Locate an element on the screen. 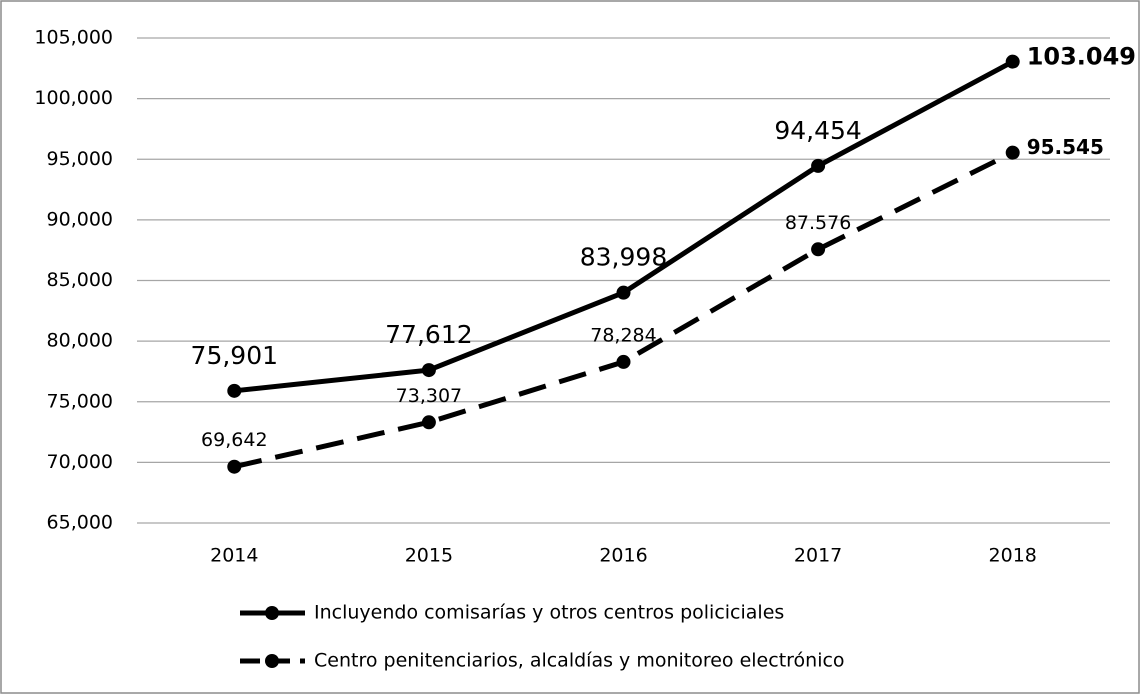  data-label: 77,612 is located at coordinates (428, 334).